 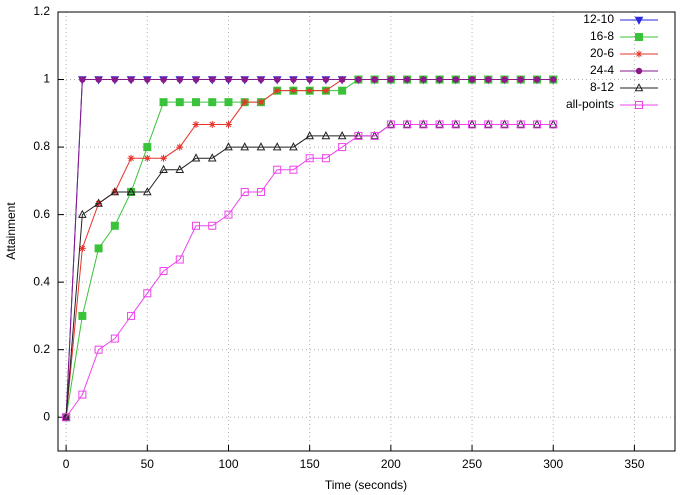 I want to click on x-tick-label: 100, so click(x=228, y=464).